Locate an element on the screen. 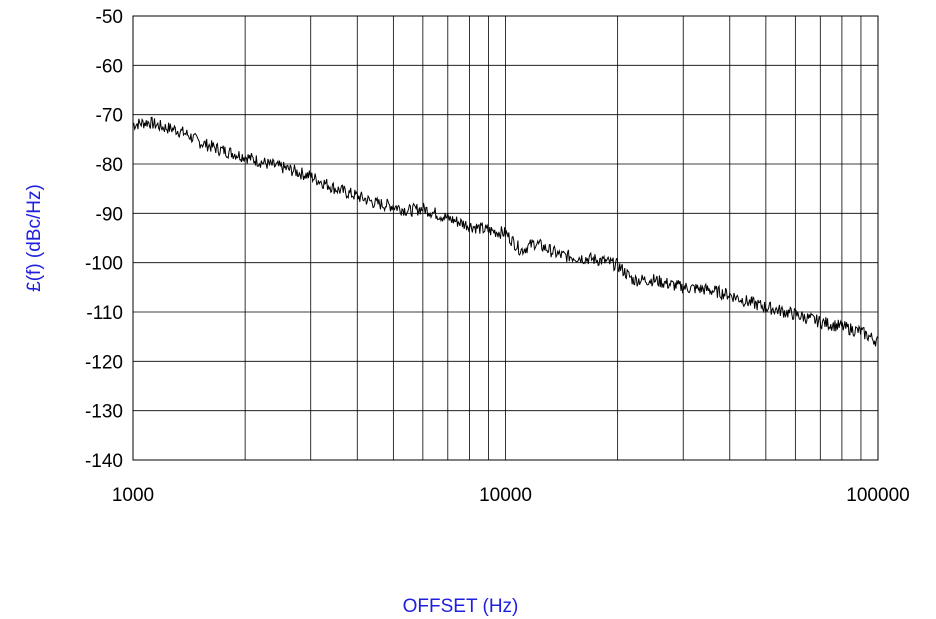 The height and width of the screenshot is (619, 936). x-axis-title: OFFSET (Hz) is located at coordinates (461, 606).